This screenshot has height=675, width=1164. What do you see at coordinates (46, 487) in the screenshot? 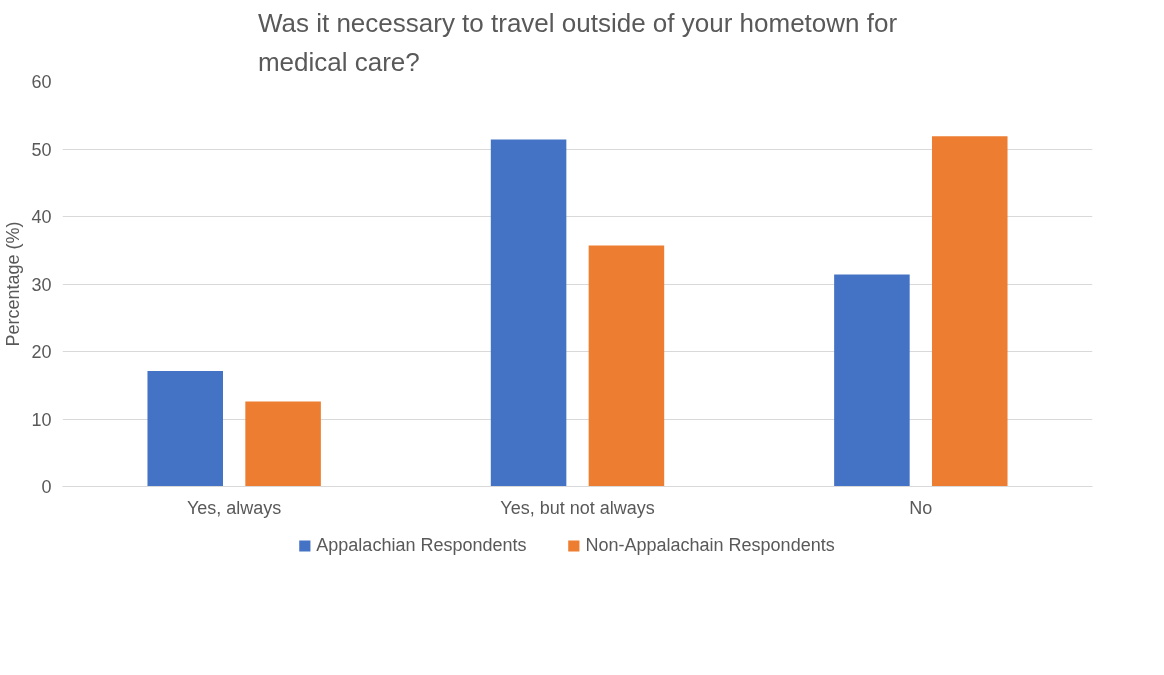
I see `y-tick-label: 0` at bounding box center [46, 487].